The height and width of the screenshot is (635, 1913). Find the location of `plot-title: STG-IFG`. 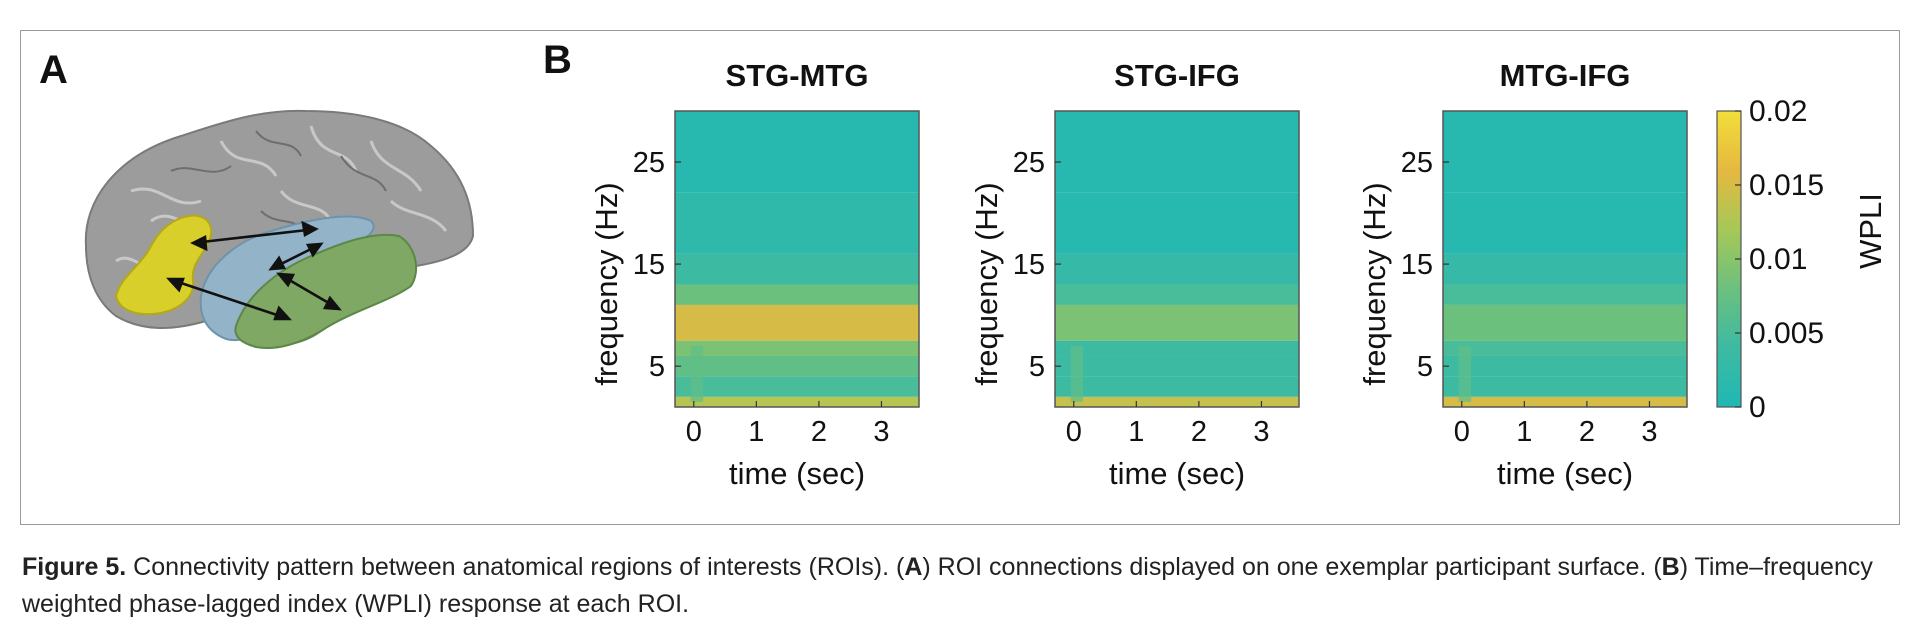

plot-title: STG-IFG is located at coordinates (1177, 75).